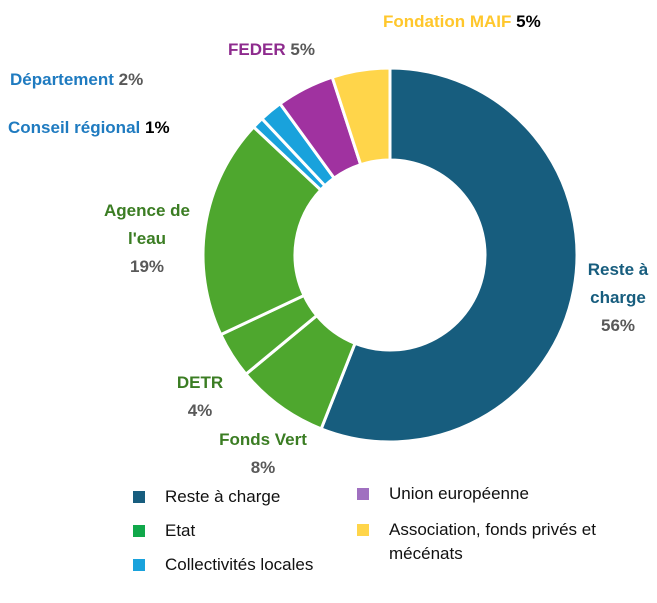 The image size is (657, 603). What do you see at coordinates (180, 530) in the screenshot?
I see `legend-label: Etat` at bounding box center [180, 530].